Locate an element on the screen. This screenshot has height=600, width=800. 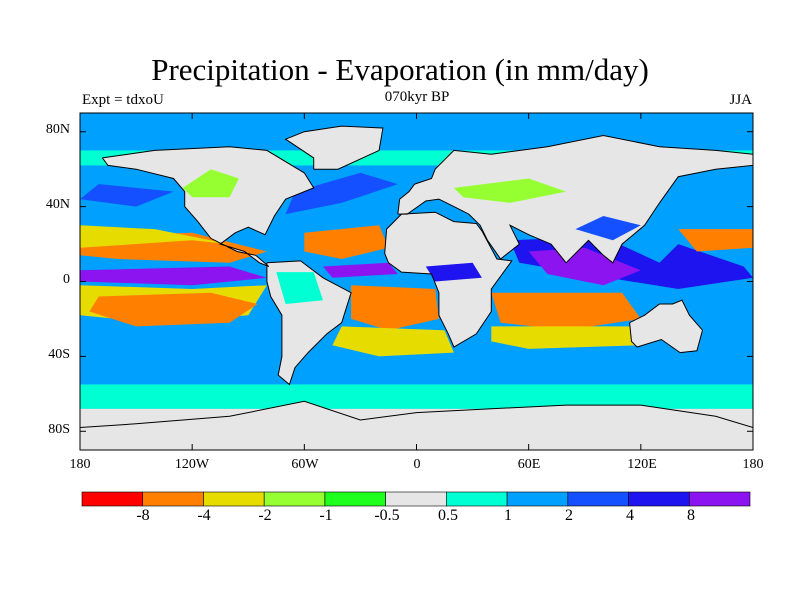
lon-label-180e: 180 is located at coordinates (753, 464).